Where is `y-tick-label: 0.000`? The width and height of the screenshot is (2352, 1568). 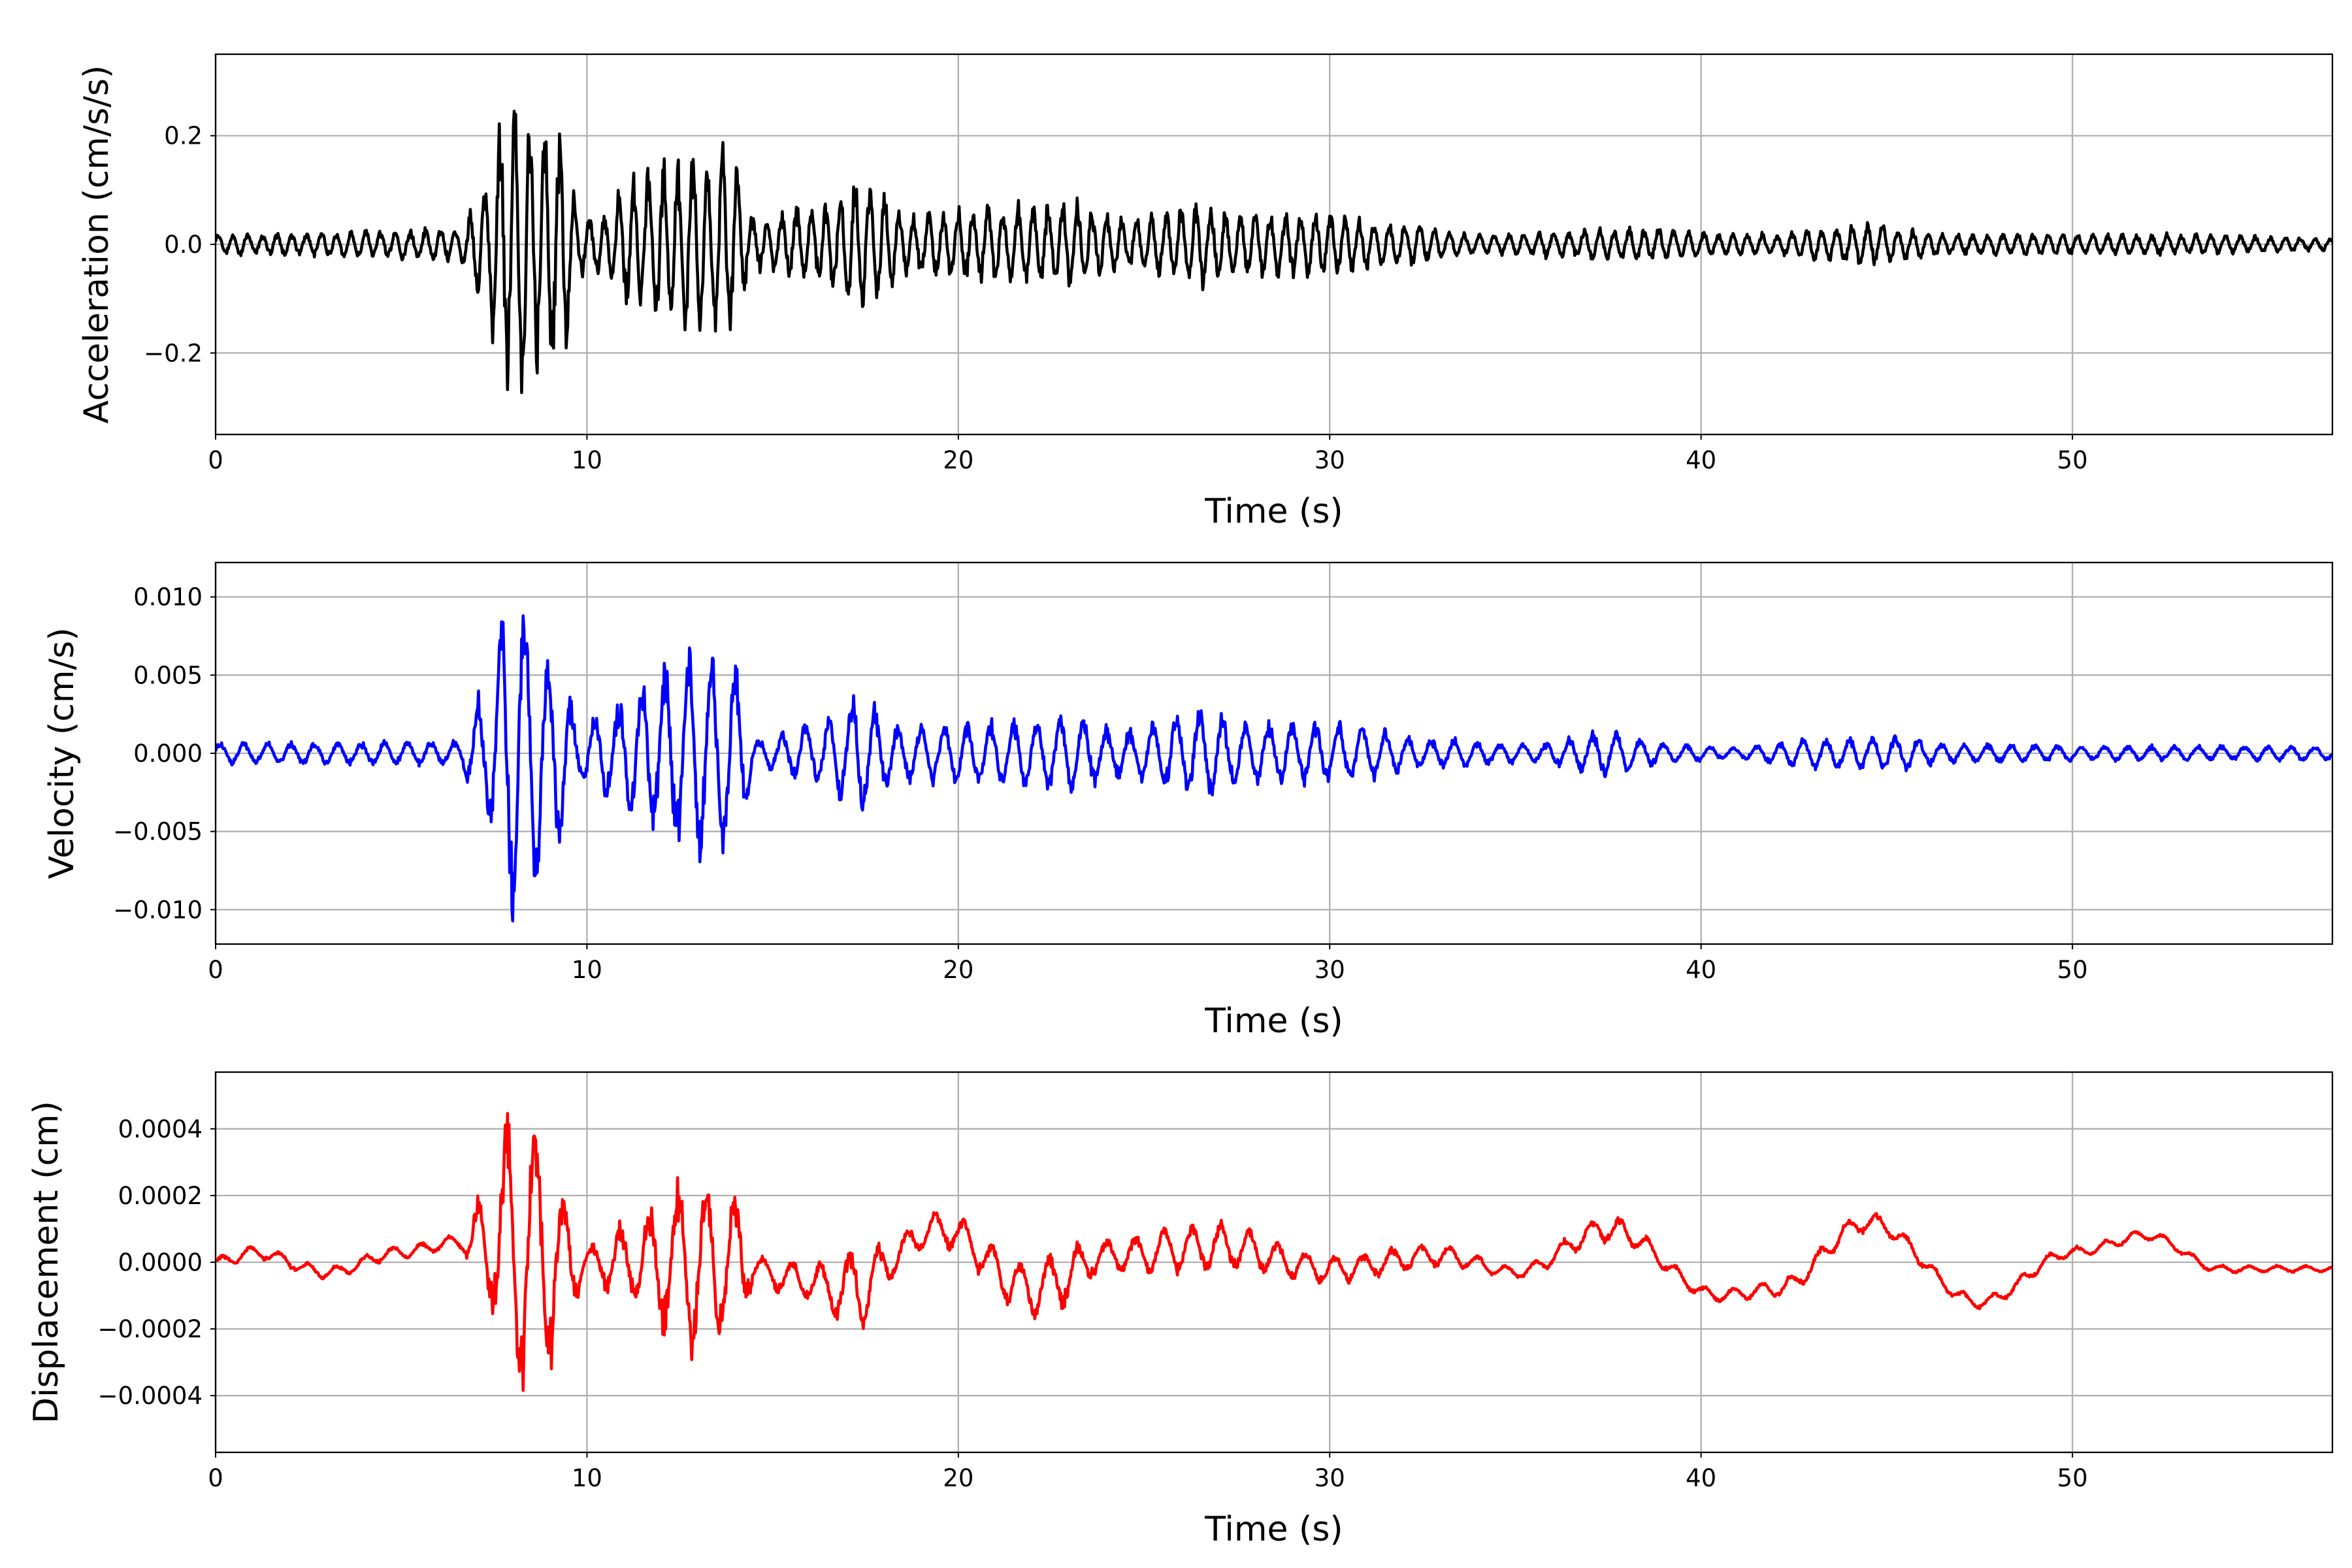 y-tick-label: 0.000 is located at coordinates (168, 754).